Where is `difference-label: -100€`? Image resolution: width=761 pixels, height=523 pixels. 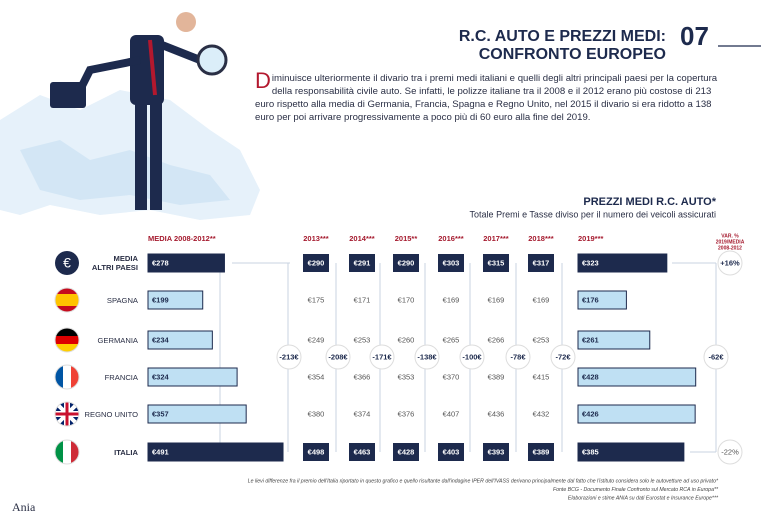 difference-label: -100€ is located at coordinates (472, 356).